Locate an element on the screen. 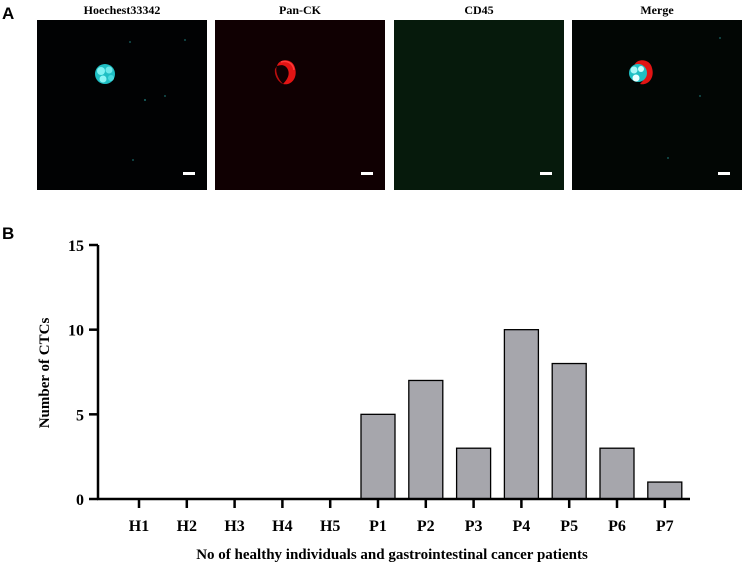  x-tick-label: H2 is located at coordinates (187, 526).